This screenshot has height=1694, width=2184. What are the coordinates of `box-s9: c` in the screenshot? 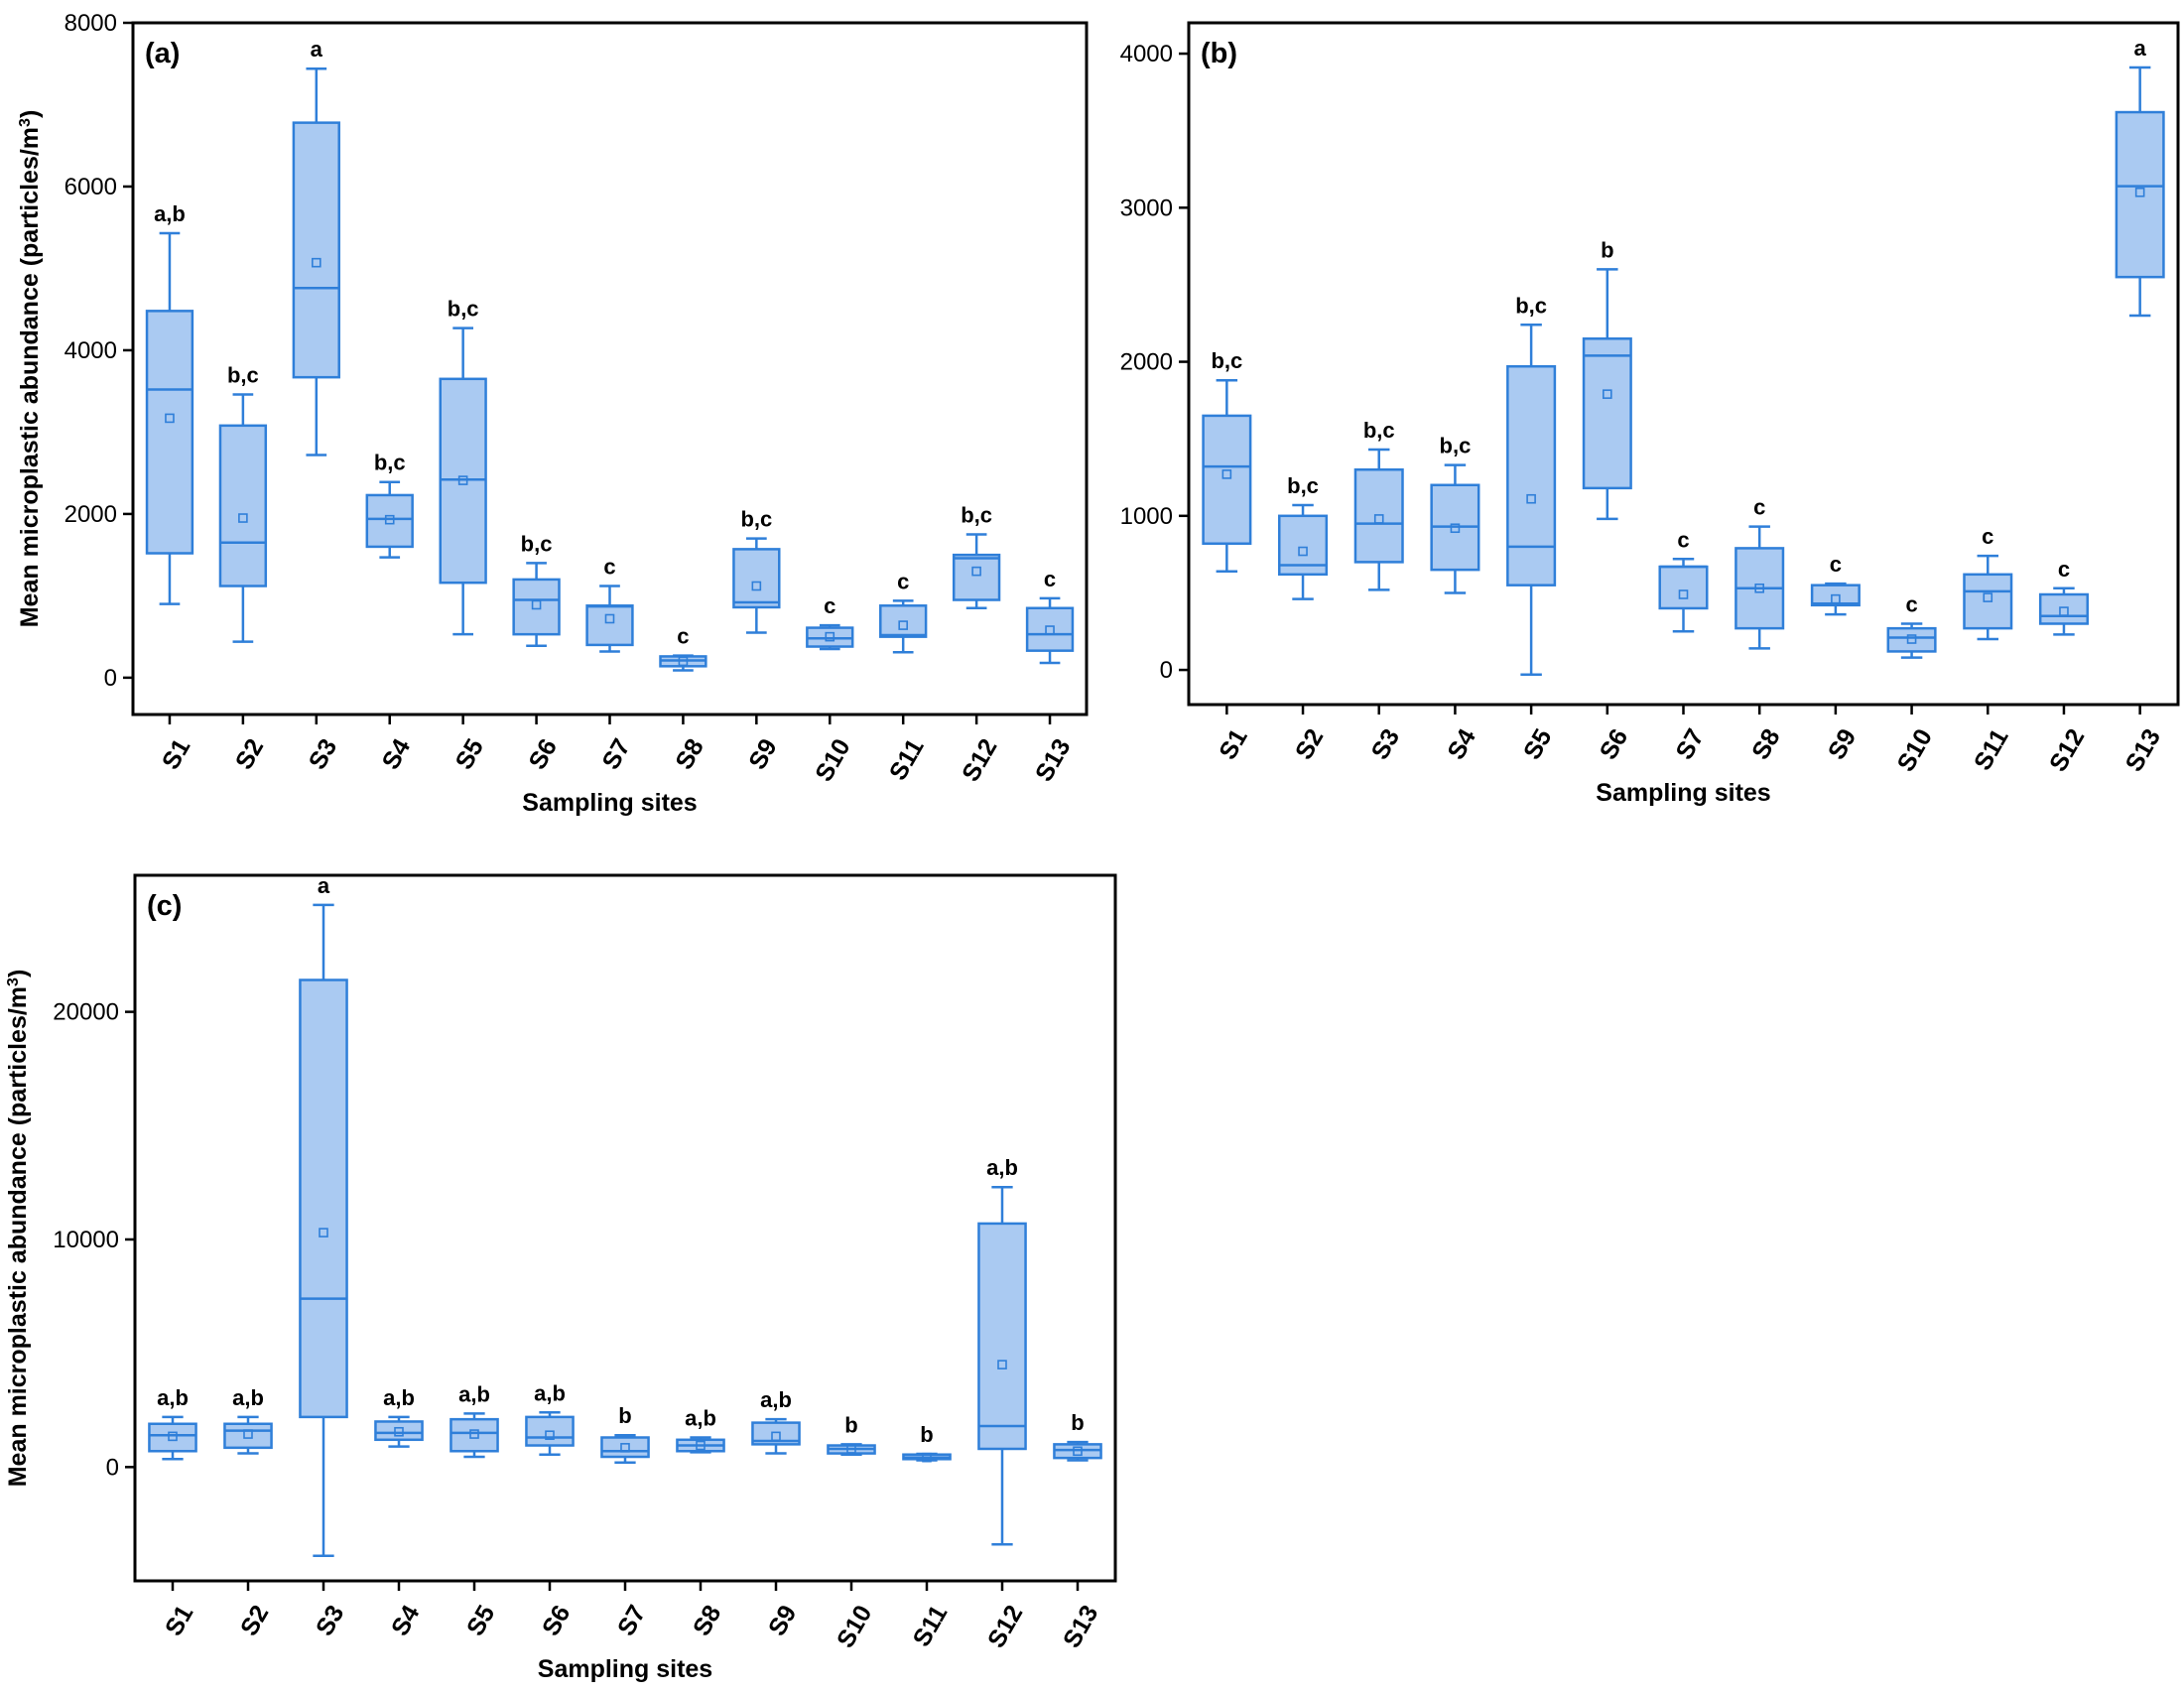 It's located at (1835, 584).